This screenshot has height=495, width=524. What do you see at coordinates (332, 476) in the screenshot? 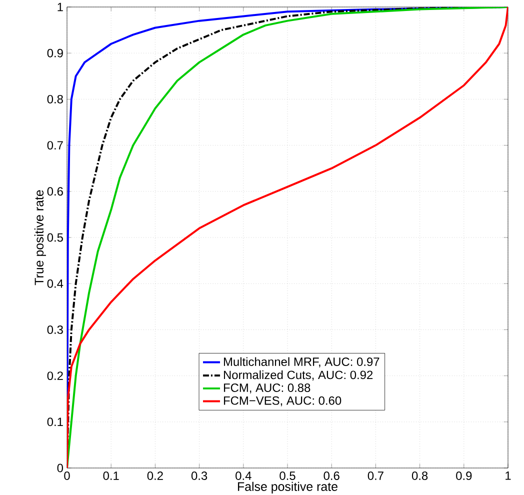
I see `x-tick-label: 0.6` at bounding box center [332, 476].